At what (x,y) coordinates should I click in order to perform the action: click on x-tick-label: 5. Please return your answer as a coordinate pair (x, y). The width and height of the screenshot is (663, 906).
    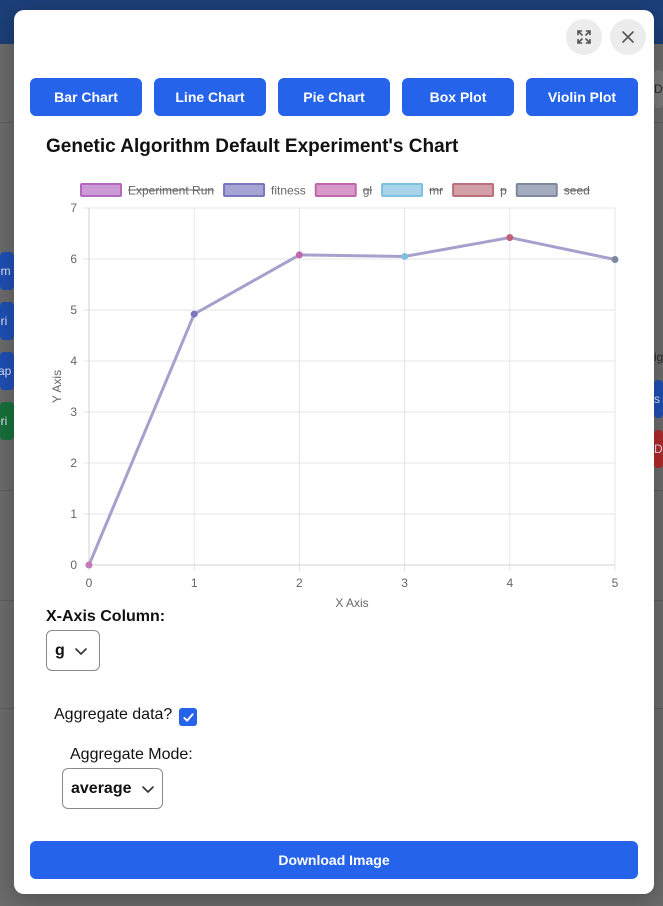
    Looking at the image, I should click on (615, 583).